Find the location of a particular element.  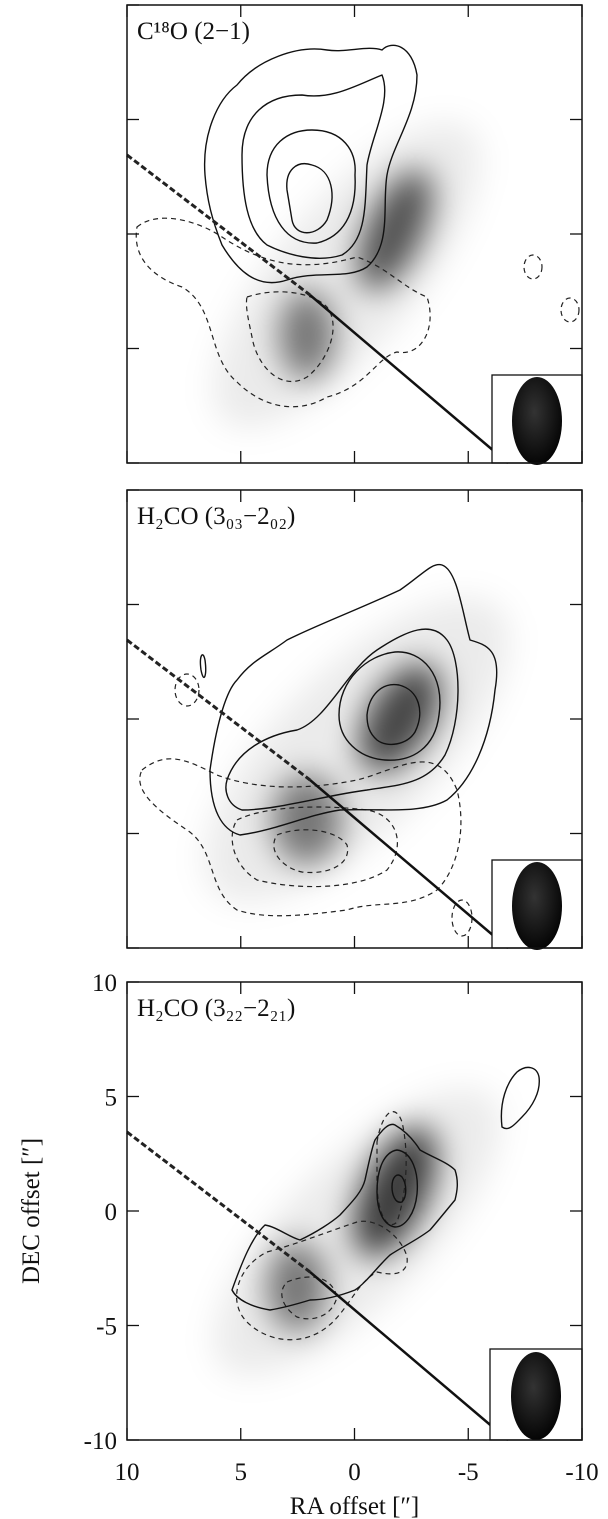

y-tick-label: 5 is located at coordinates (111, 1098).